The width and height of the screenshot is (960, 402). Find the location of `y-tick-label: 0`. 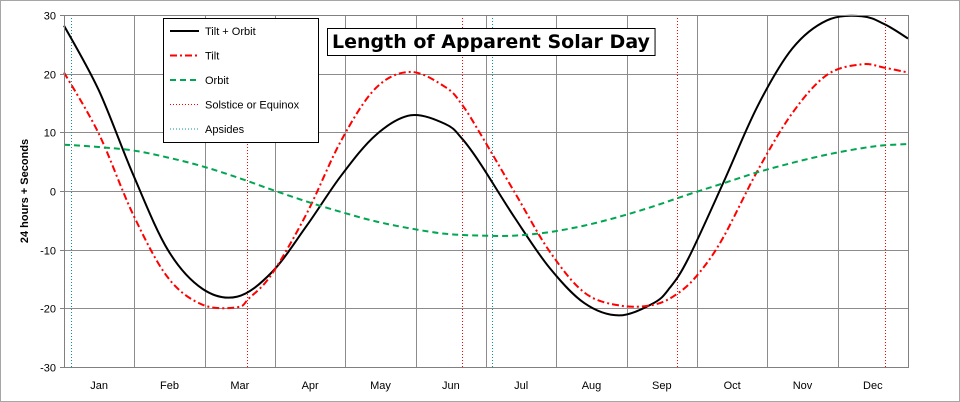

y-tick-label: 0 is located at coordinates (53, 193).